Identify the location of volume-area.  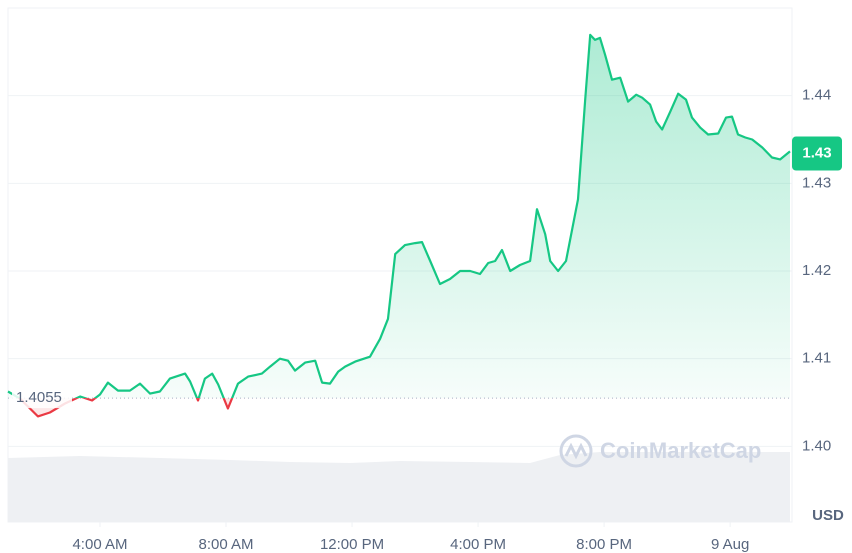
(399, 487).